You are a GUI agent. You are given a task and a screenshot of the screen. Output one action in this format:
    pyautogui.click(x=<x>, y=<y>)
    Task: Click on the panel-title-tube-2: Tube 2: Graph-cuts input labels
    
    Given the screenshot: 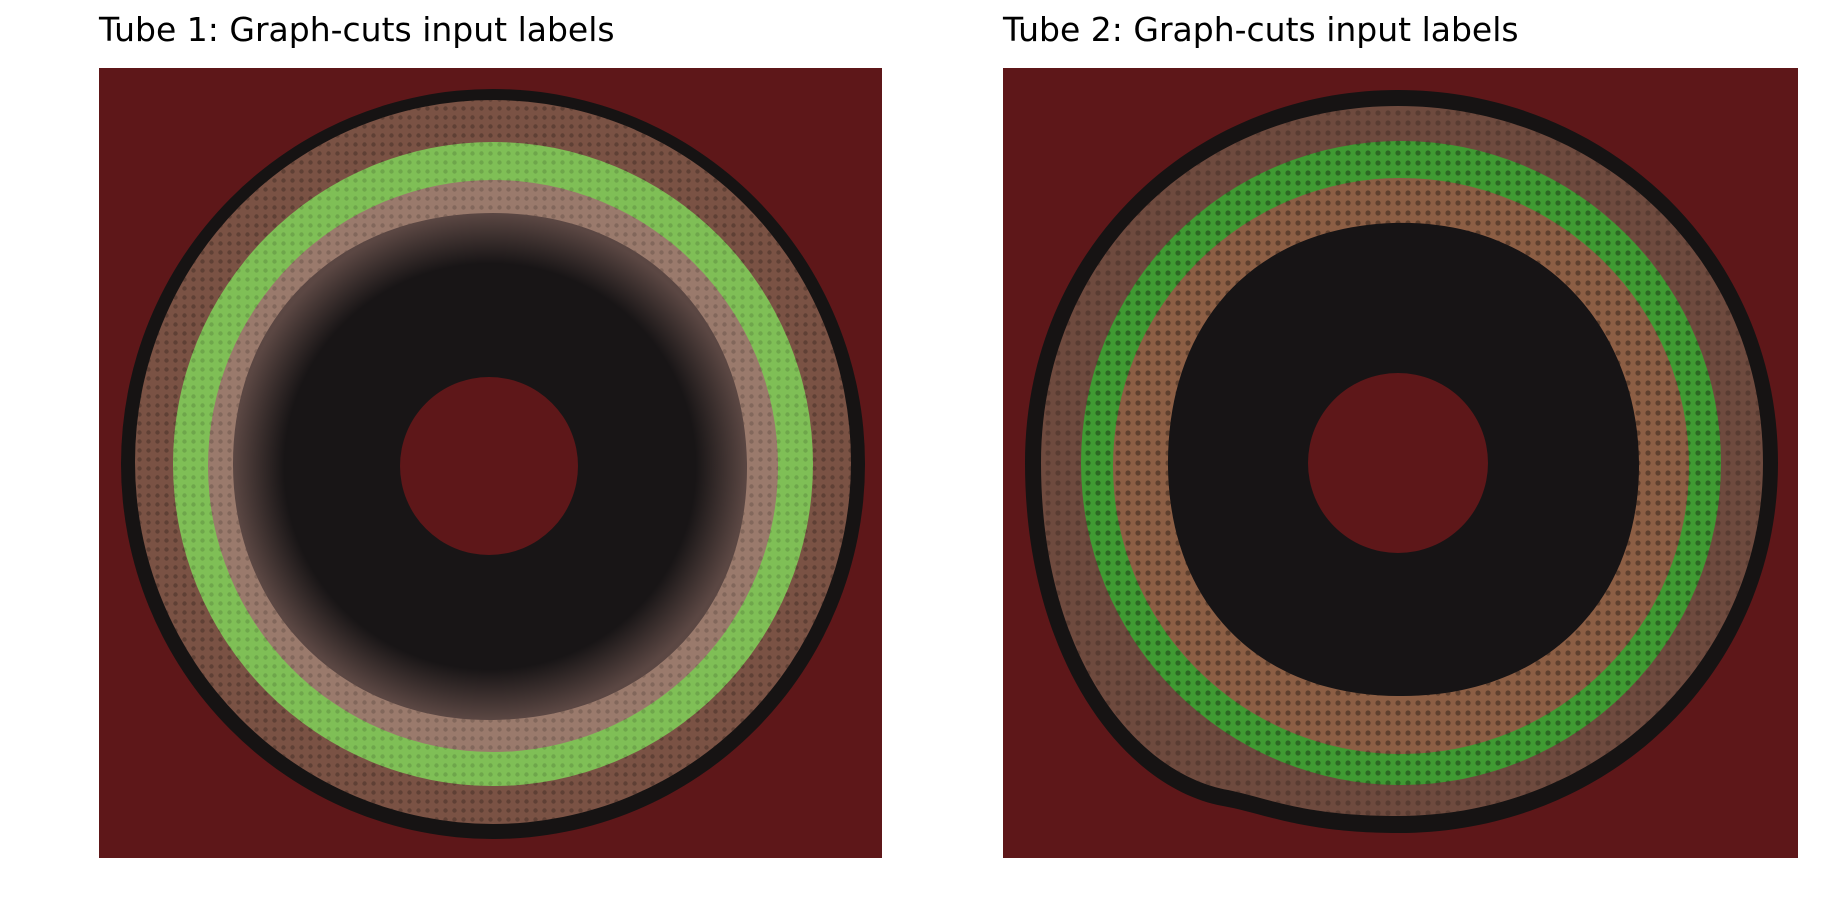 What is the action you would take?
    pyautogui.click(x=1261, y=29)
    